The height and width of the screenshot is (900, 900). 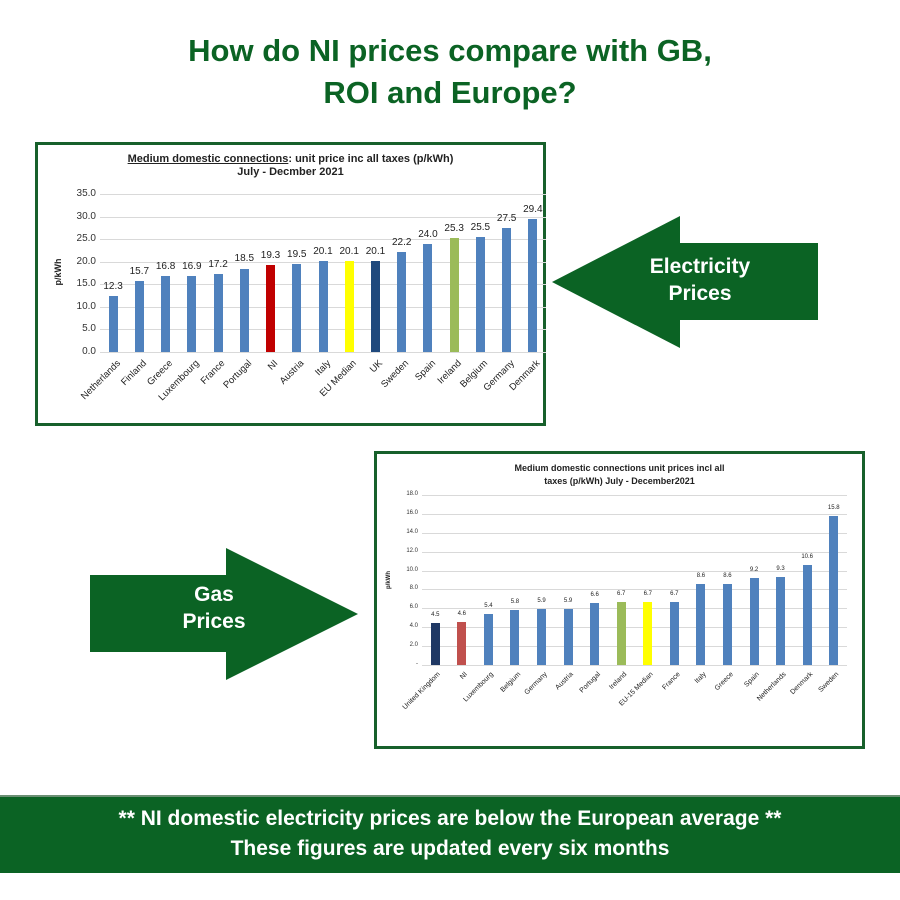 I want to click on bar-spain, so click(x=754, y=621).